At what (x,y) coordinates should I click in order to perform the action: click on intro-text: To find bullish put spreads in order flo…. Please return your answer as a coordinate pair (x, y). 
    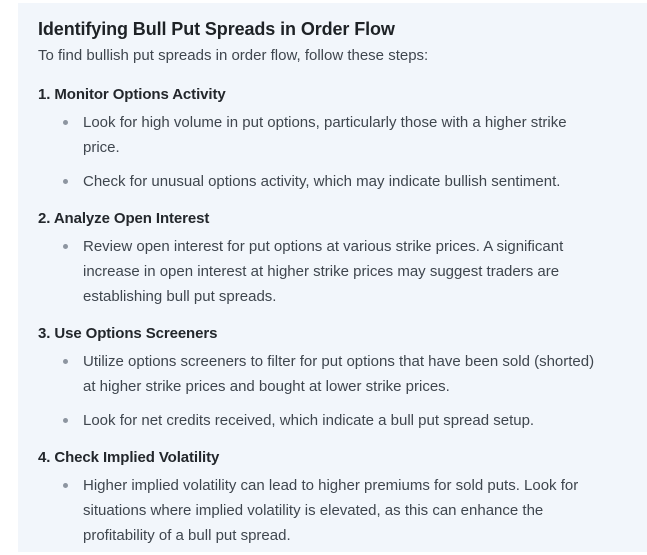
    Looking at the image, I should click on (233, 55).